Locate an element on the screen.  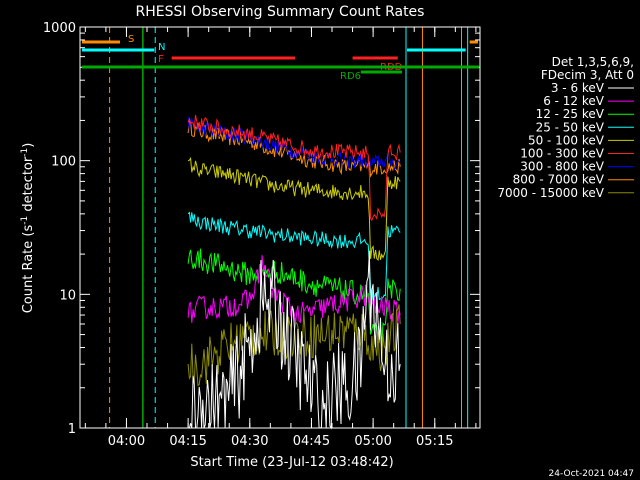
legend-label-3: 25 - 50 keV is located at coordinates (570, 127).